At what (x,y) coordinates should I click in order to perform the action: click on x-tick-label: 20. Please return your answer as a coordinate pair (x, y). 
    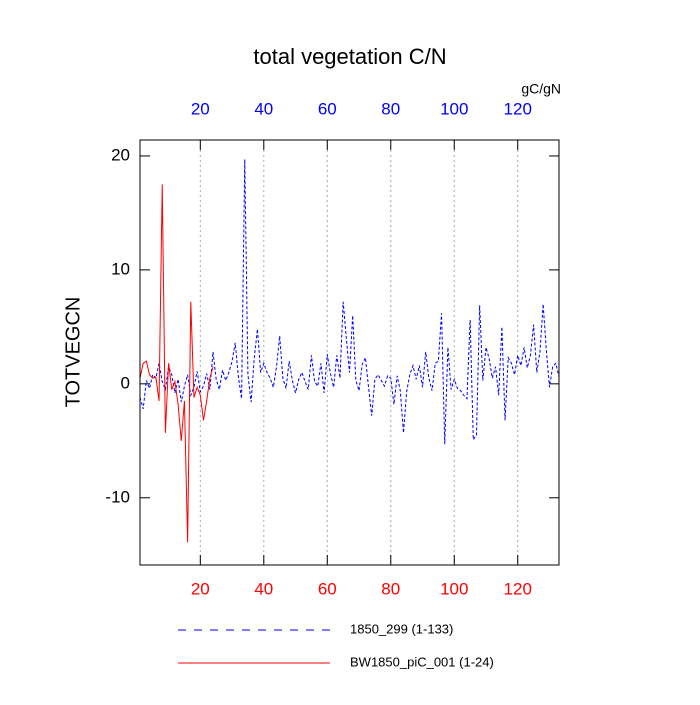
    Looking at the image, I should click on (200, 588).